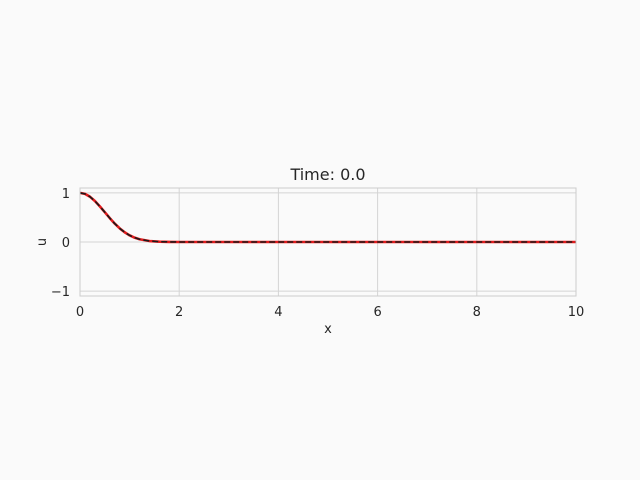 The image size is (640, 480). What do you see at coordinates (328, 329) in the screenshot?
I see `x-axis-label: x` at bounding box center [328, 329].